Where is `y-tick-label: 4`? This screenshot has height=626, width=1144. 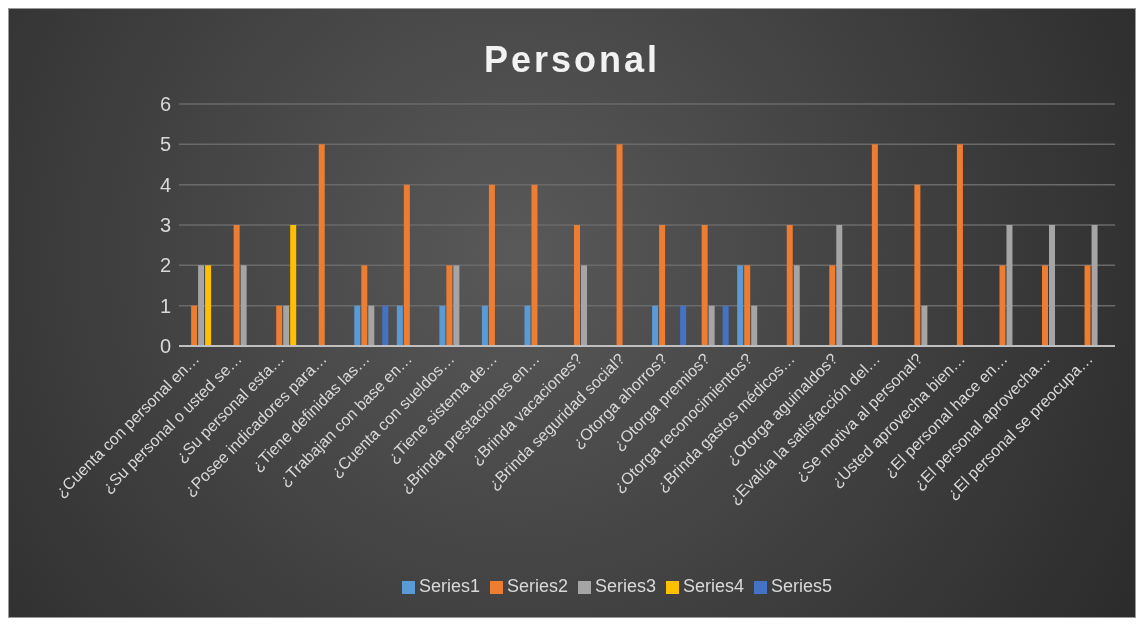 y-tick-label: 4 is located at coordinates (165, 184).